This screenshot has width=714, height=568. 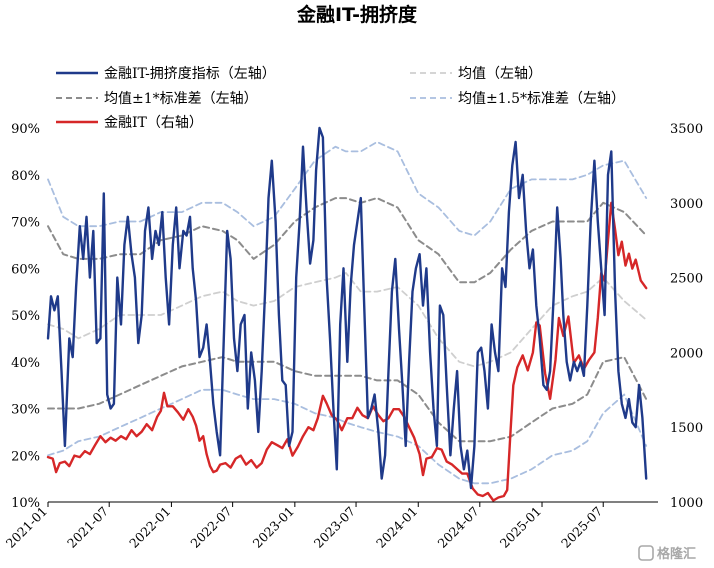 I want to click on y-left-tick-label: 30%, so click(x=25, y=410).